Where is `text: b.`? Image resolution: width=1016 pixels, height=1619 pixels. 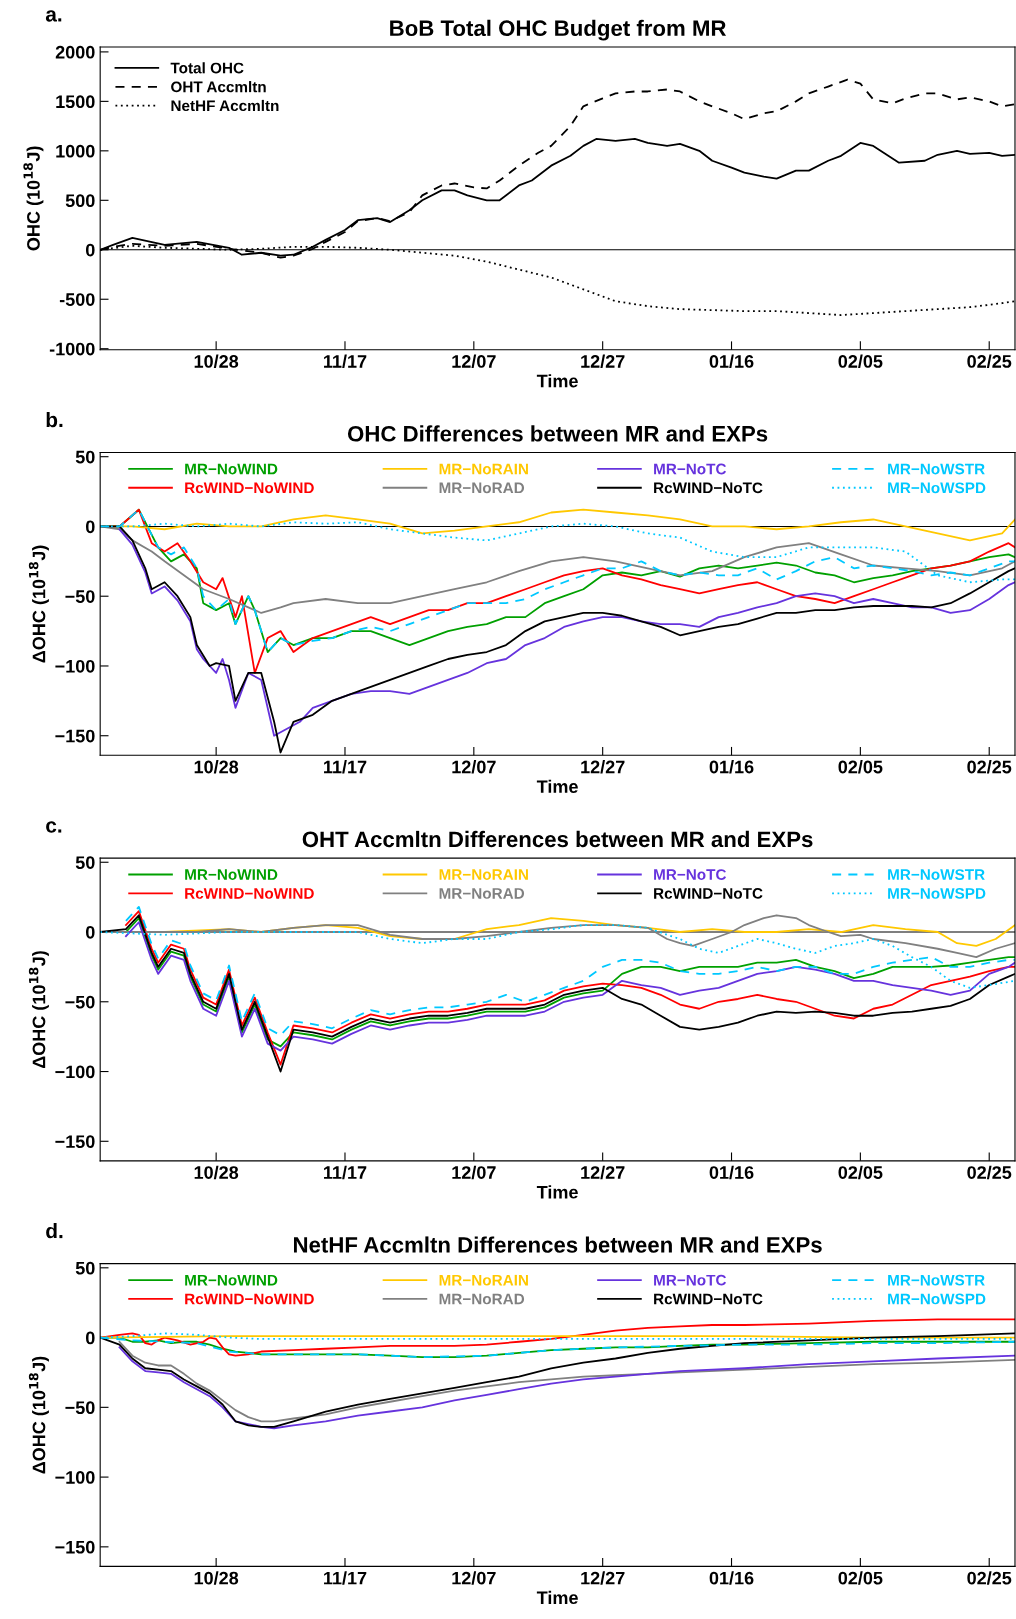 text: b. is located at coordinates (54, 419).